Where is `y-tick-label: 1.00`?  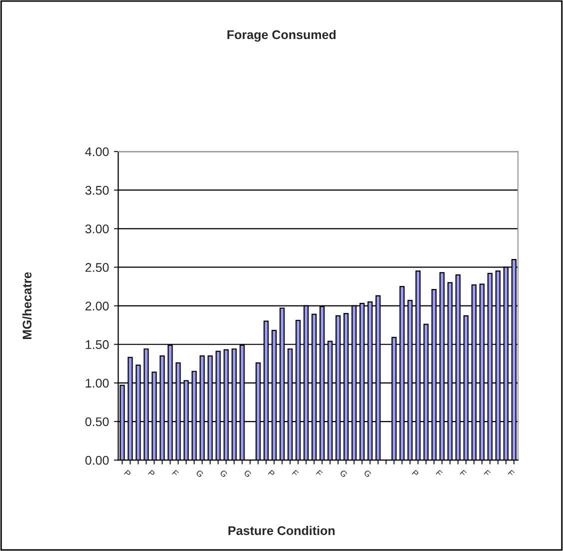 y-tick-label: 1.00 is located at coordinates (97, 383).